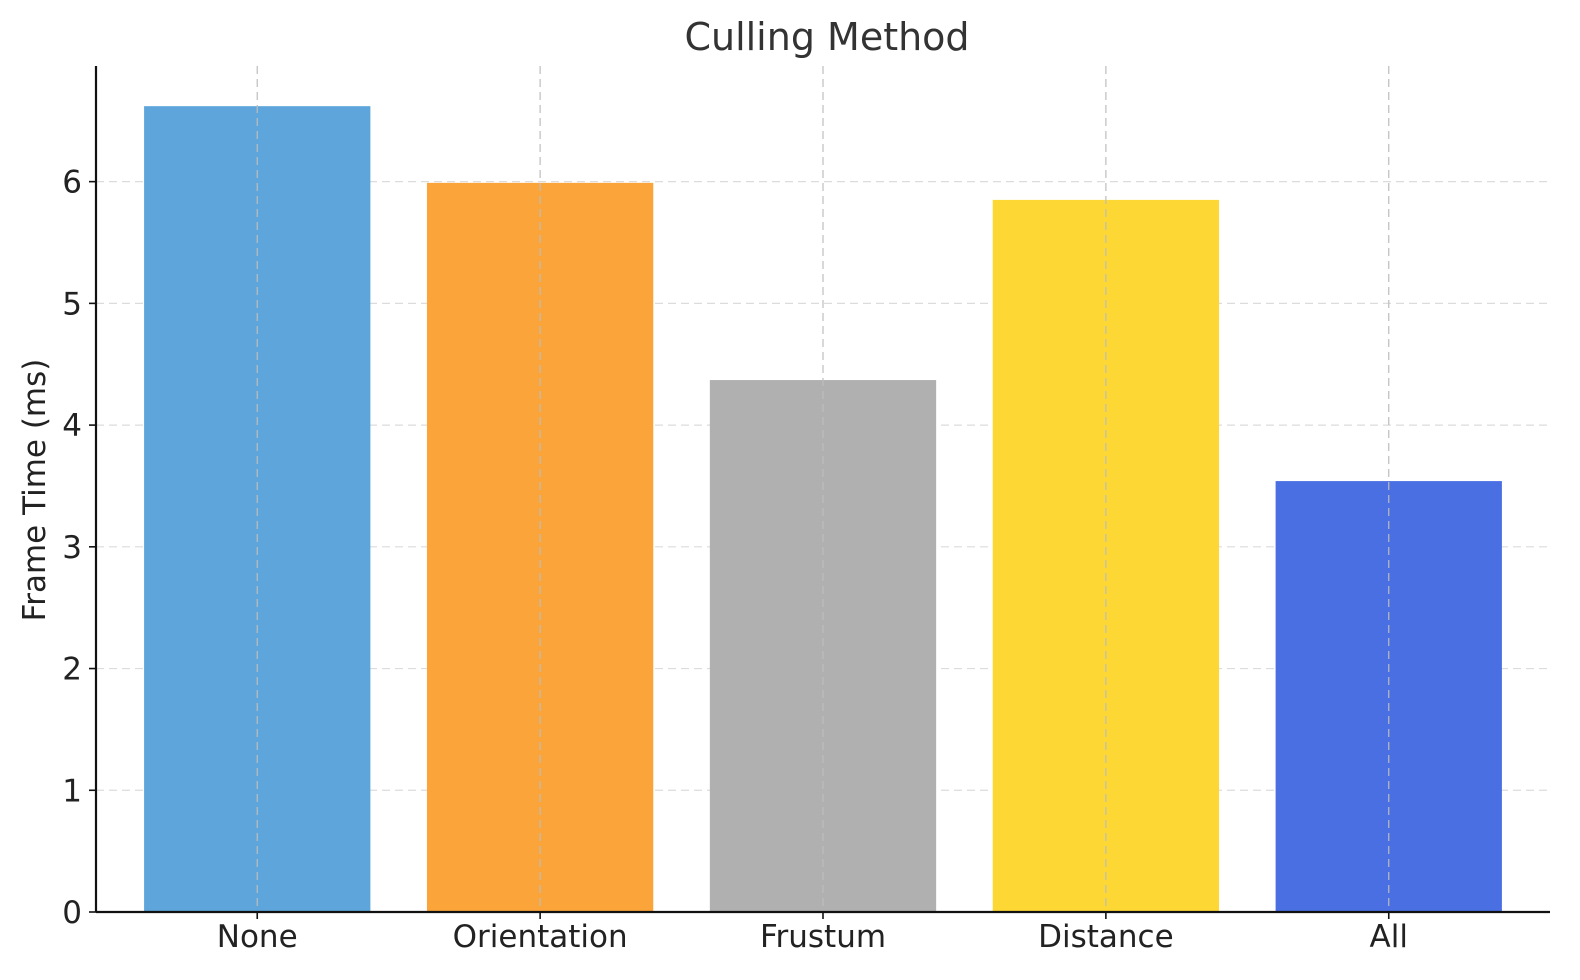  What do you see at coordinates (72, 426) in the screenshot?
I see `y-tick-label-4: 4` at bounding box center [72, 426].